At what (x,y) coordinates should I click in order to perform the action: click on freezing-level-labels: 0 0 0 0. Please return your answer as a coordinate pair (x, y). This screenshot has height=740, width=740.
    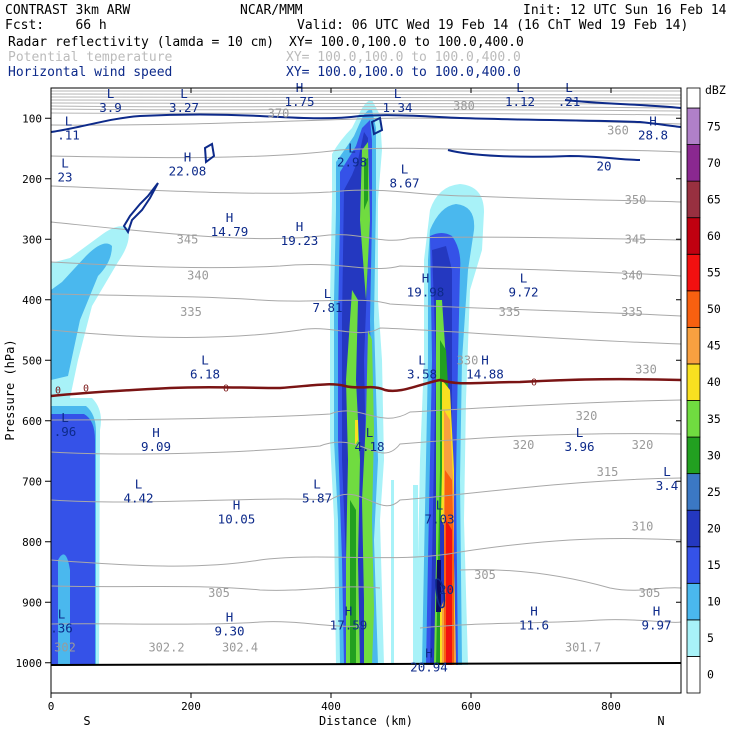
    Looking at the image, I should click on (296, 386).